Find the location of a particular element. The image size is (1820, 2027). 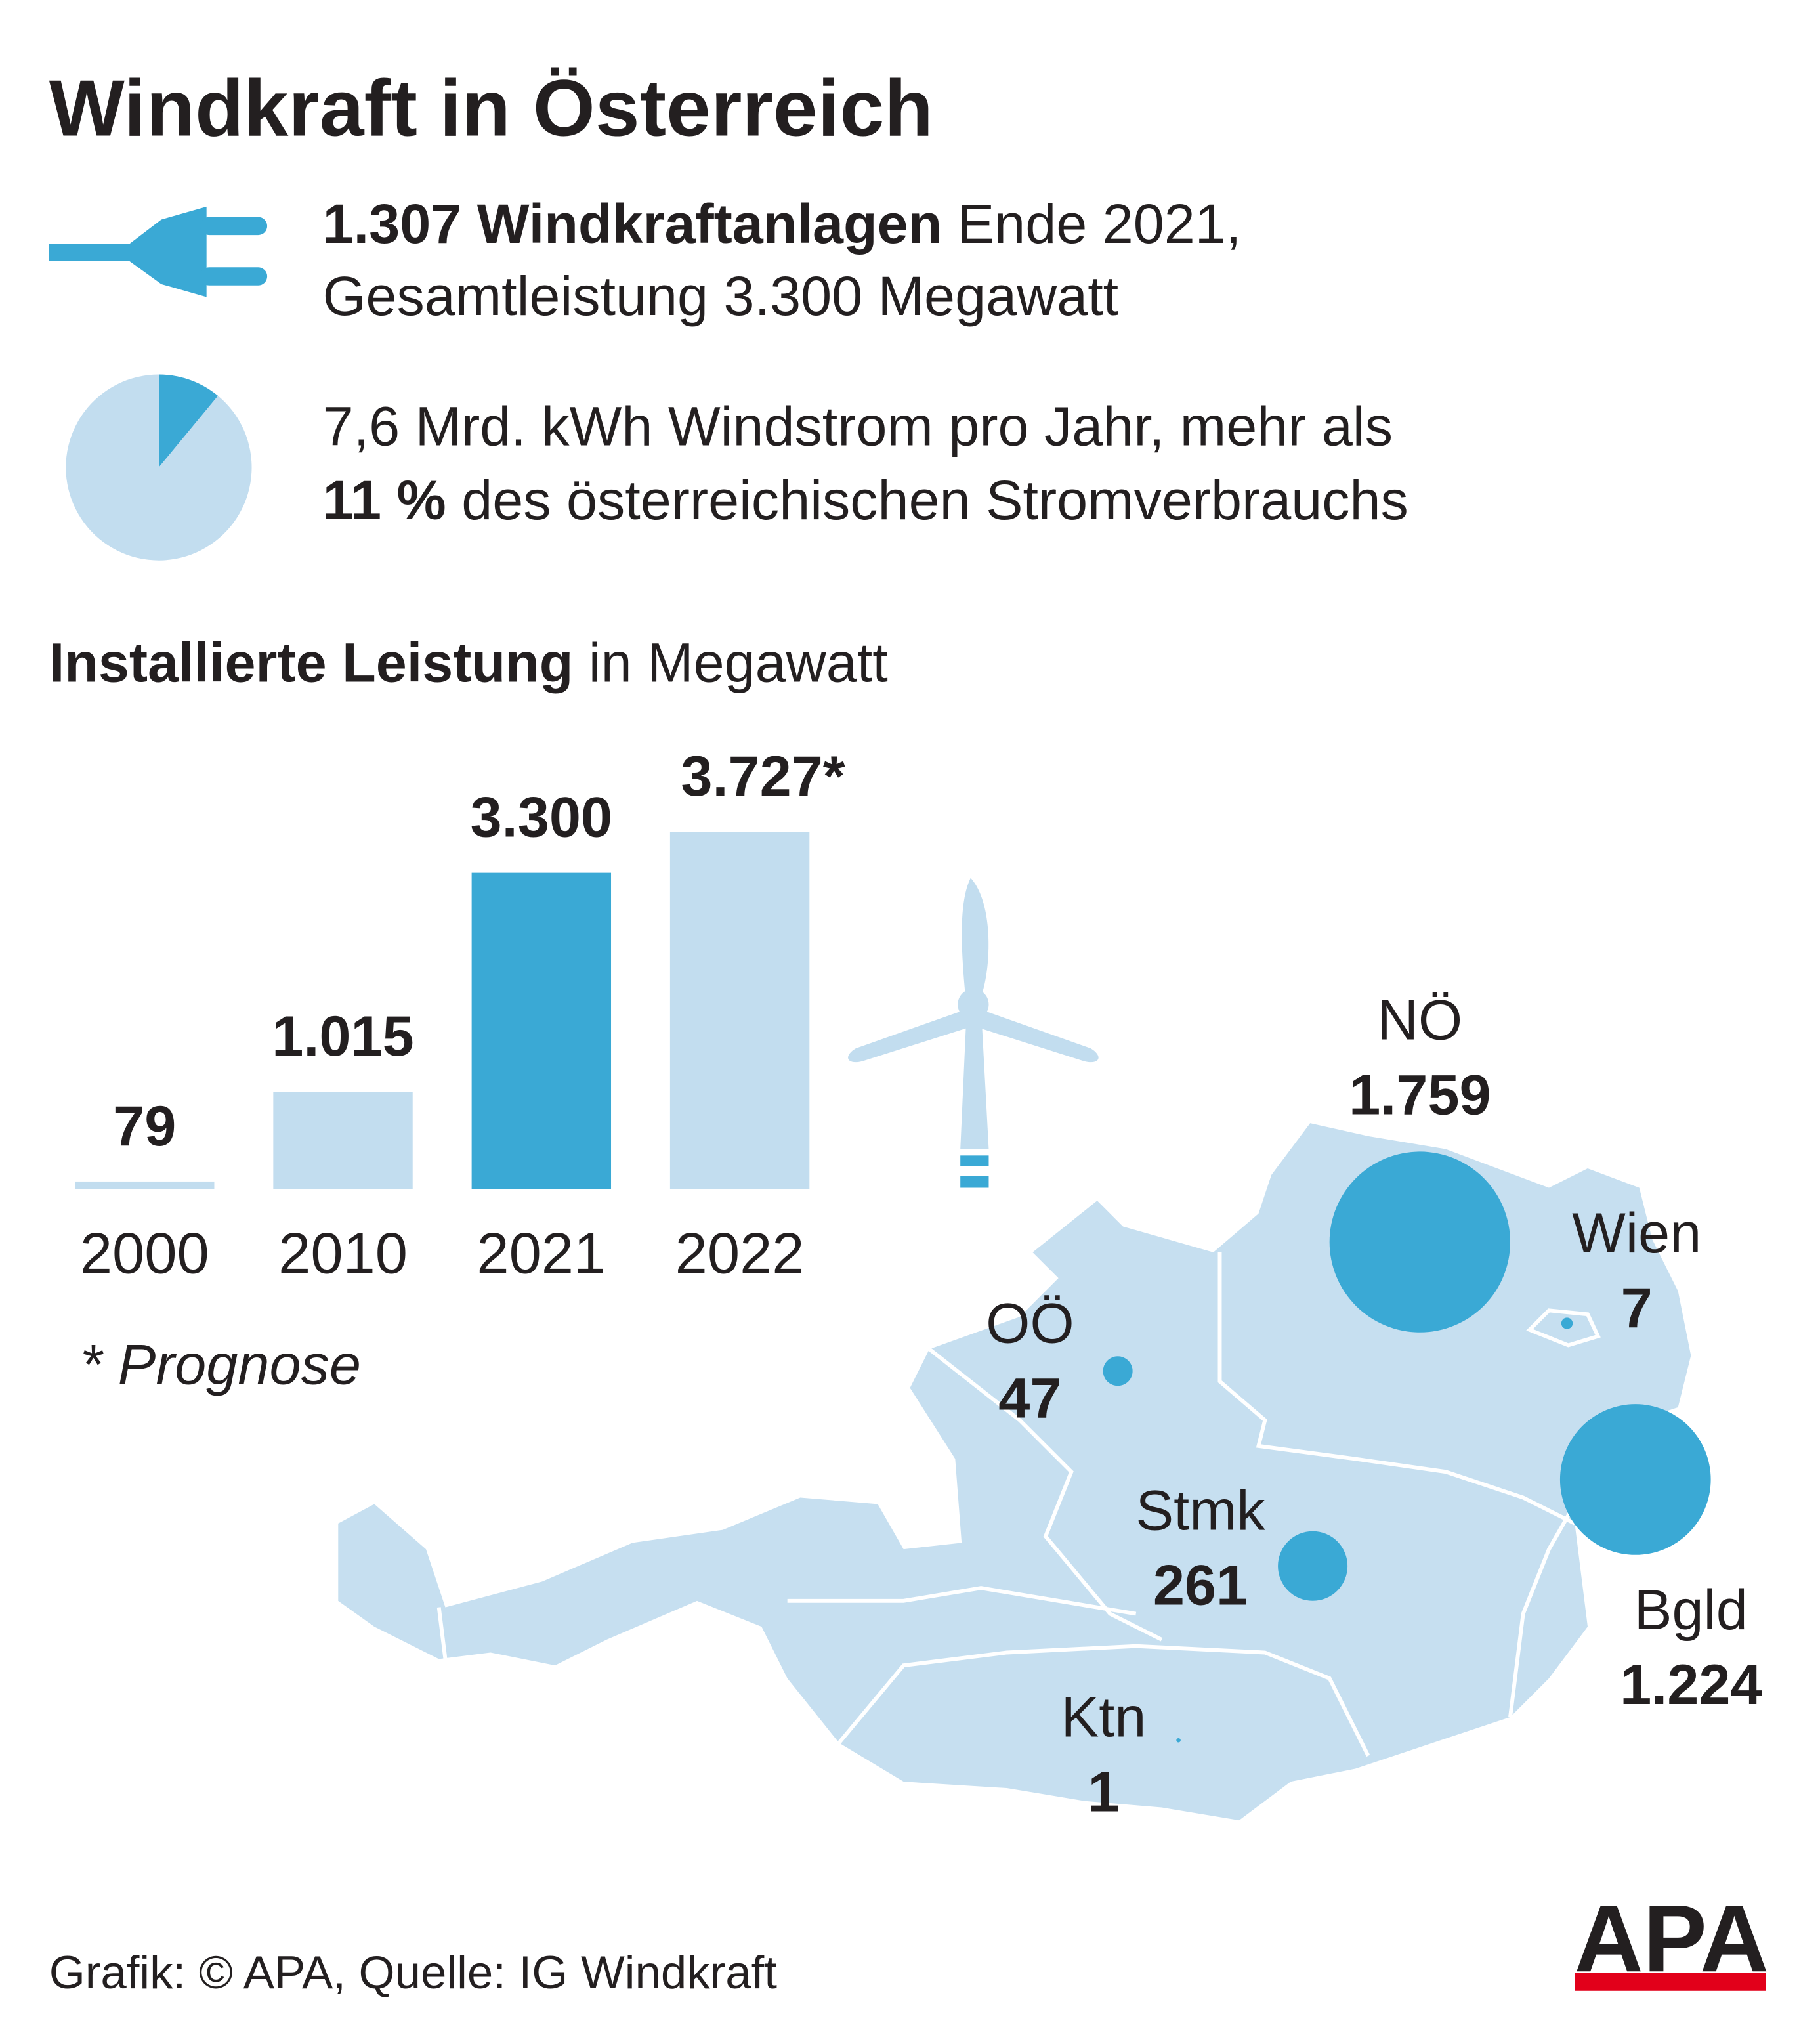

value-label: 1 is located at coordinates (1103, 1792).